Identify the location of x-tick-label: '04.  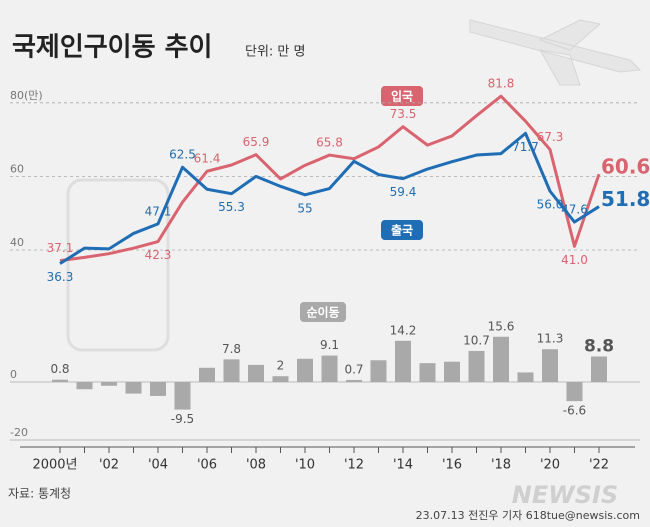
(158, 465).